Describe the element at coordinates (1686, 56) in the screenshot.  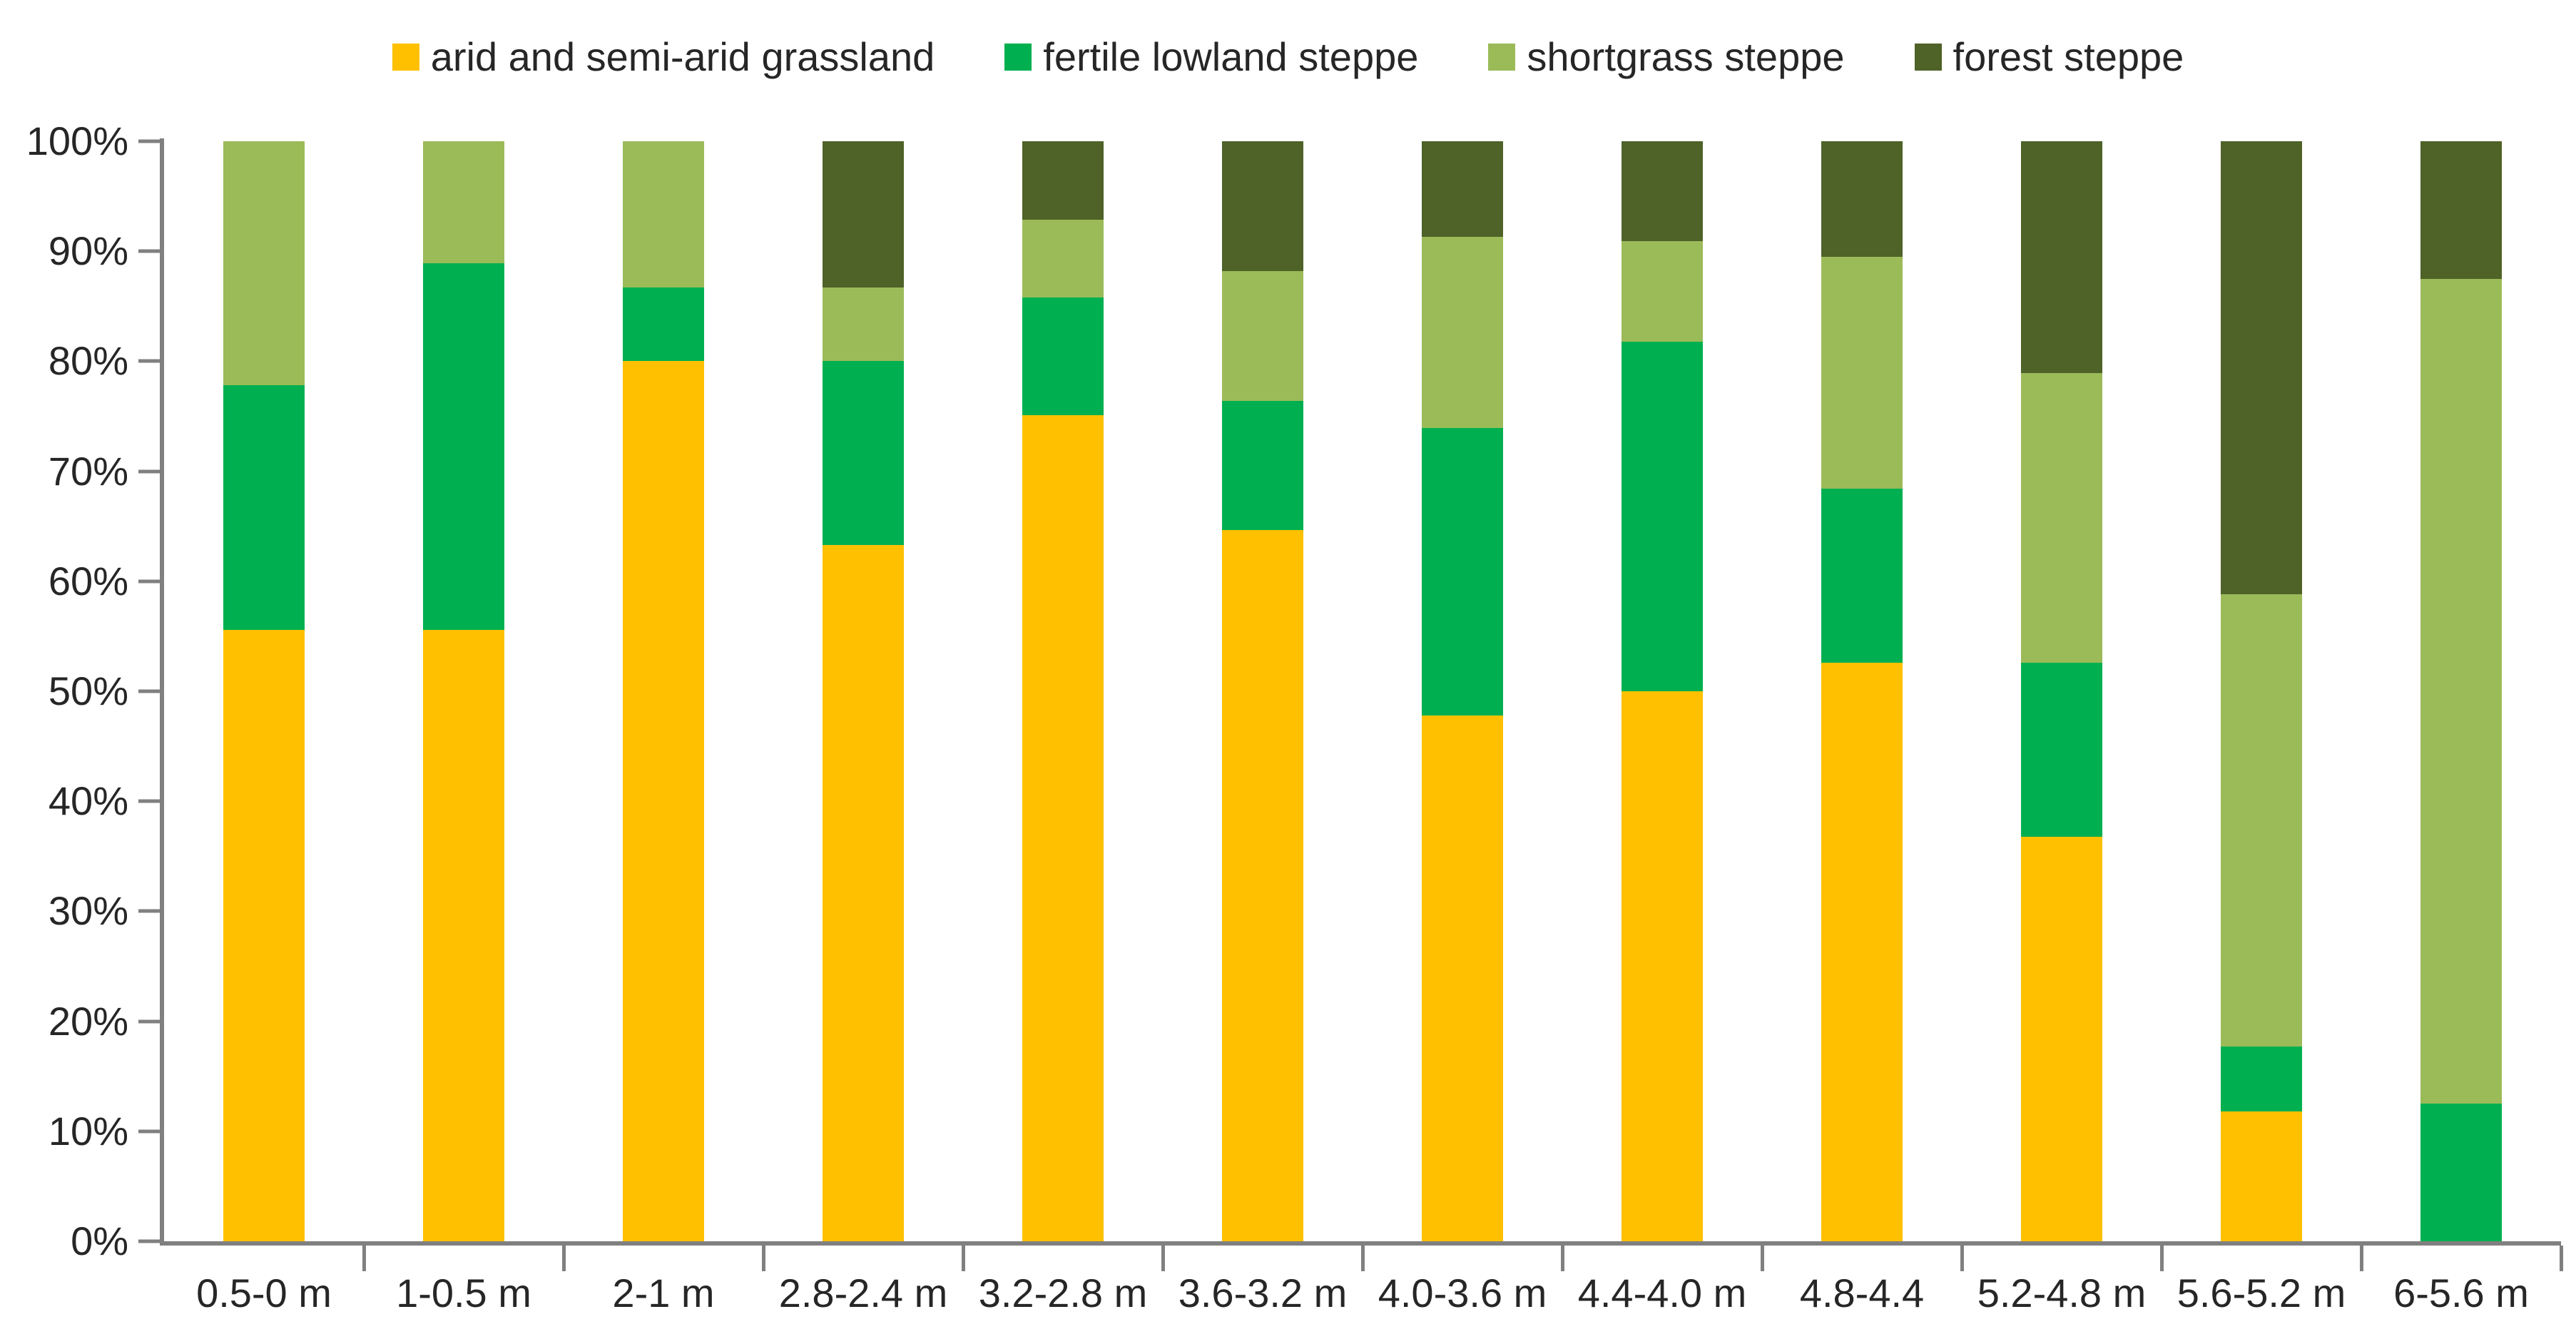
I see `legend-label: shortgrass steppe` at that location.